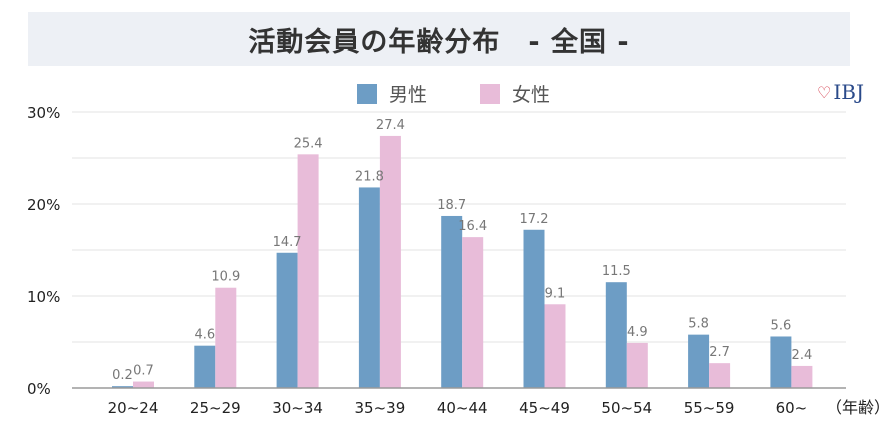 This screenshot has width=886, height=431. Describe the element at coordinates (380, 408) in the screenshot. I see `x-tick-label: 35~39` at that location.